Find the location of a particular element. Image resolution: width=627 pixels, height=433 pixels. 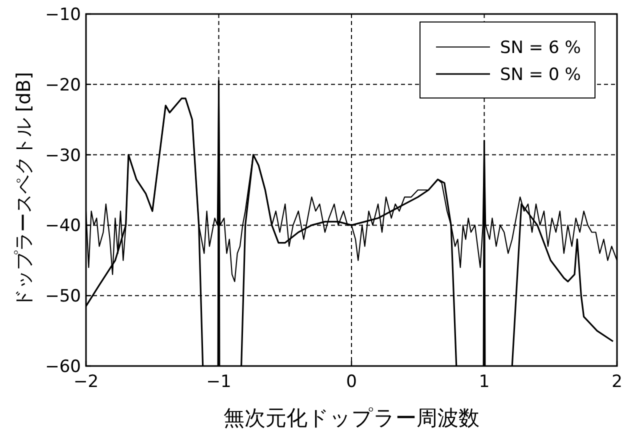

x-tick-label: 1 is located at coordinates (484, 382).